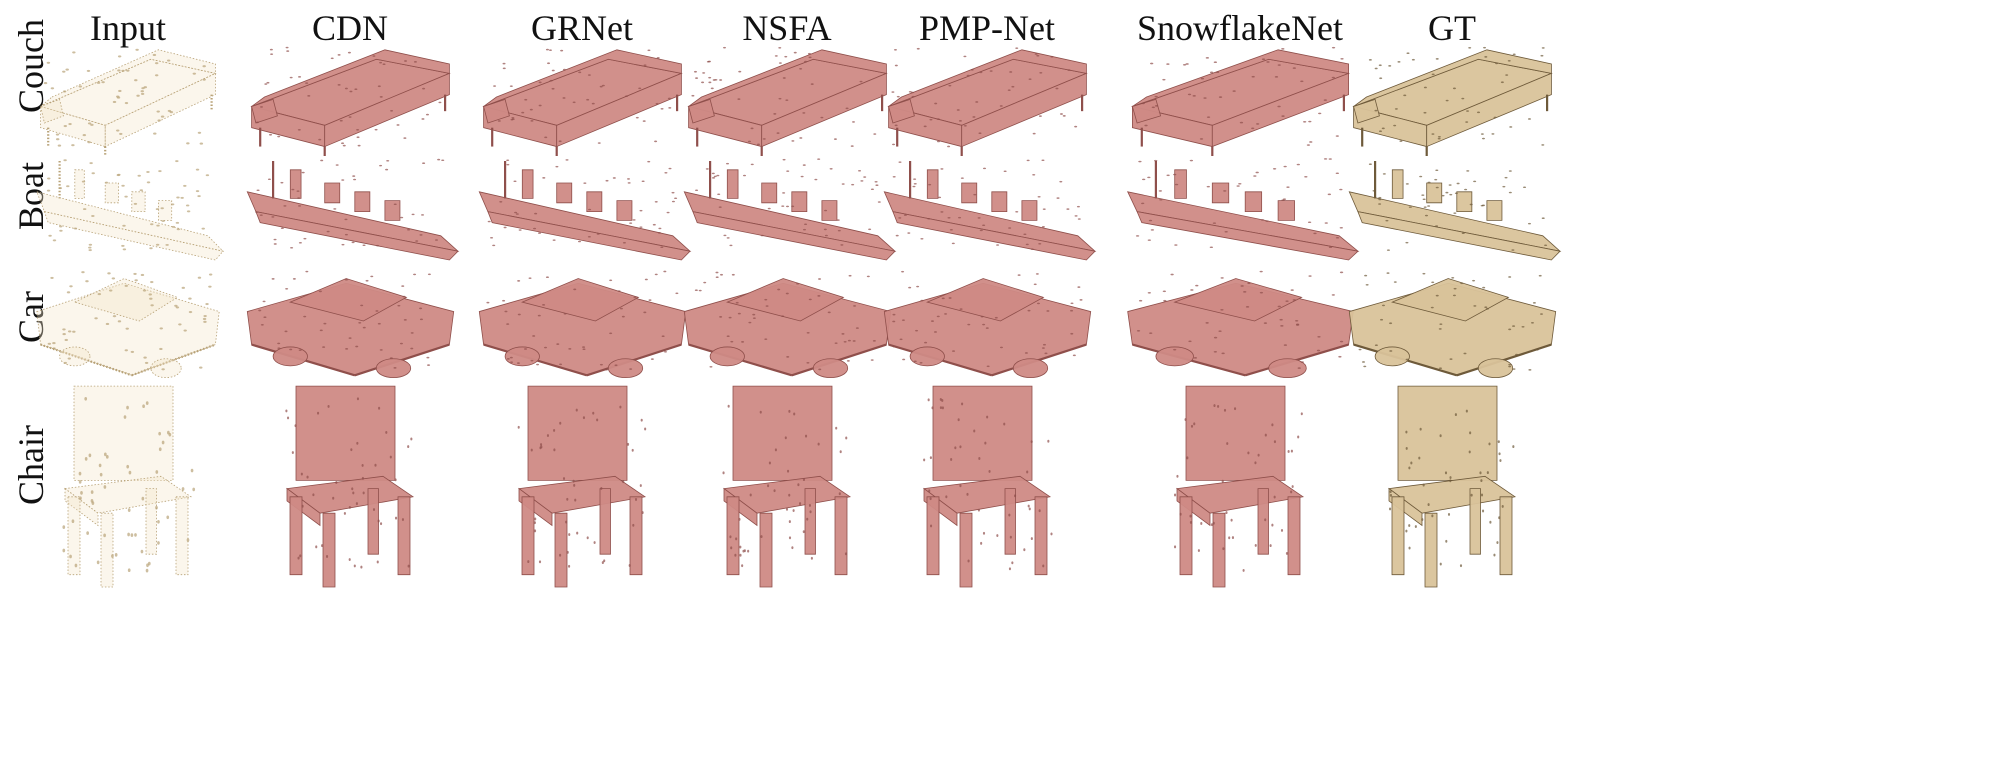  What do you see at coordinates (1447, 433) in the screenshot?
I see `chair-part` at bounding box center [1447, 433].